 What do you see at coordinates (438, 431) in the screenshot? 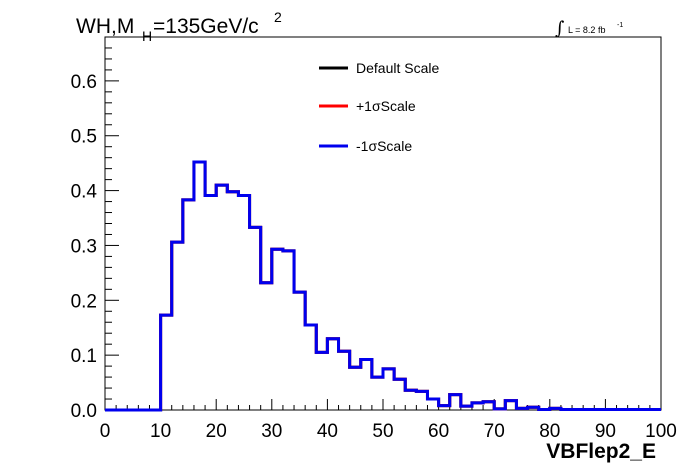
I see `x-tick-label: 60` at bounding box center [438, 431].